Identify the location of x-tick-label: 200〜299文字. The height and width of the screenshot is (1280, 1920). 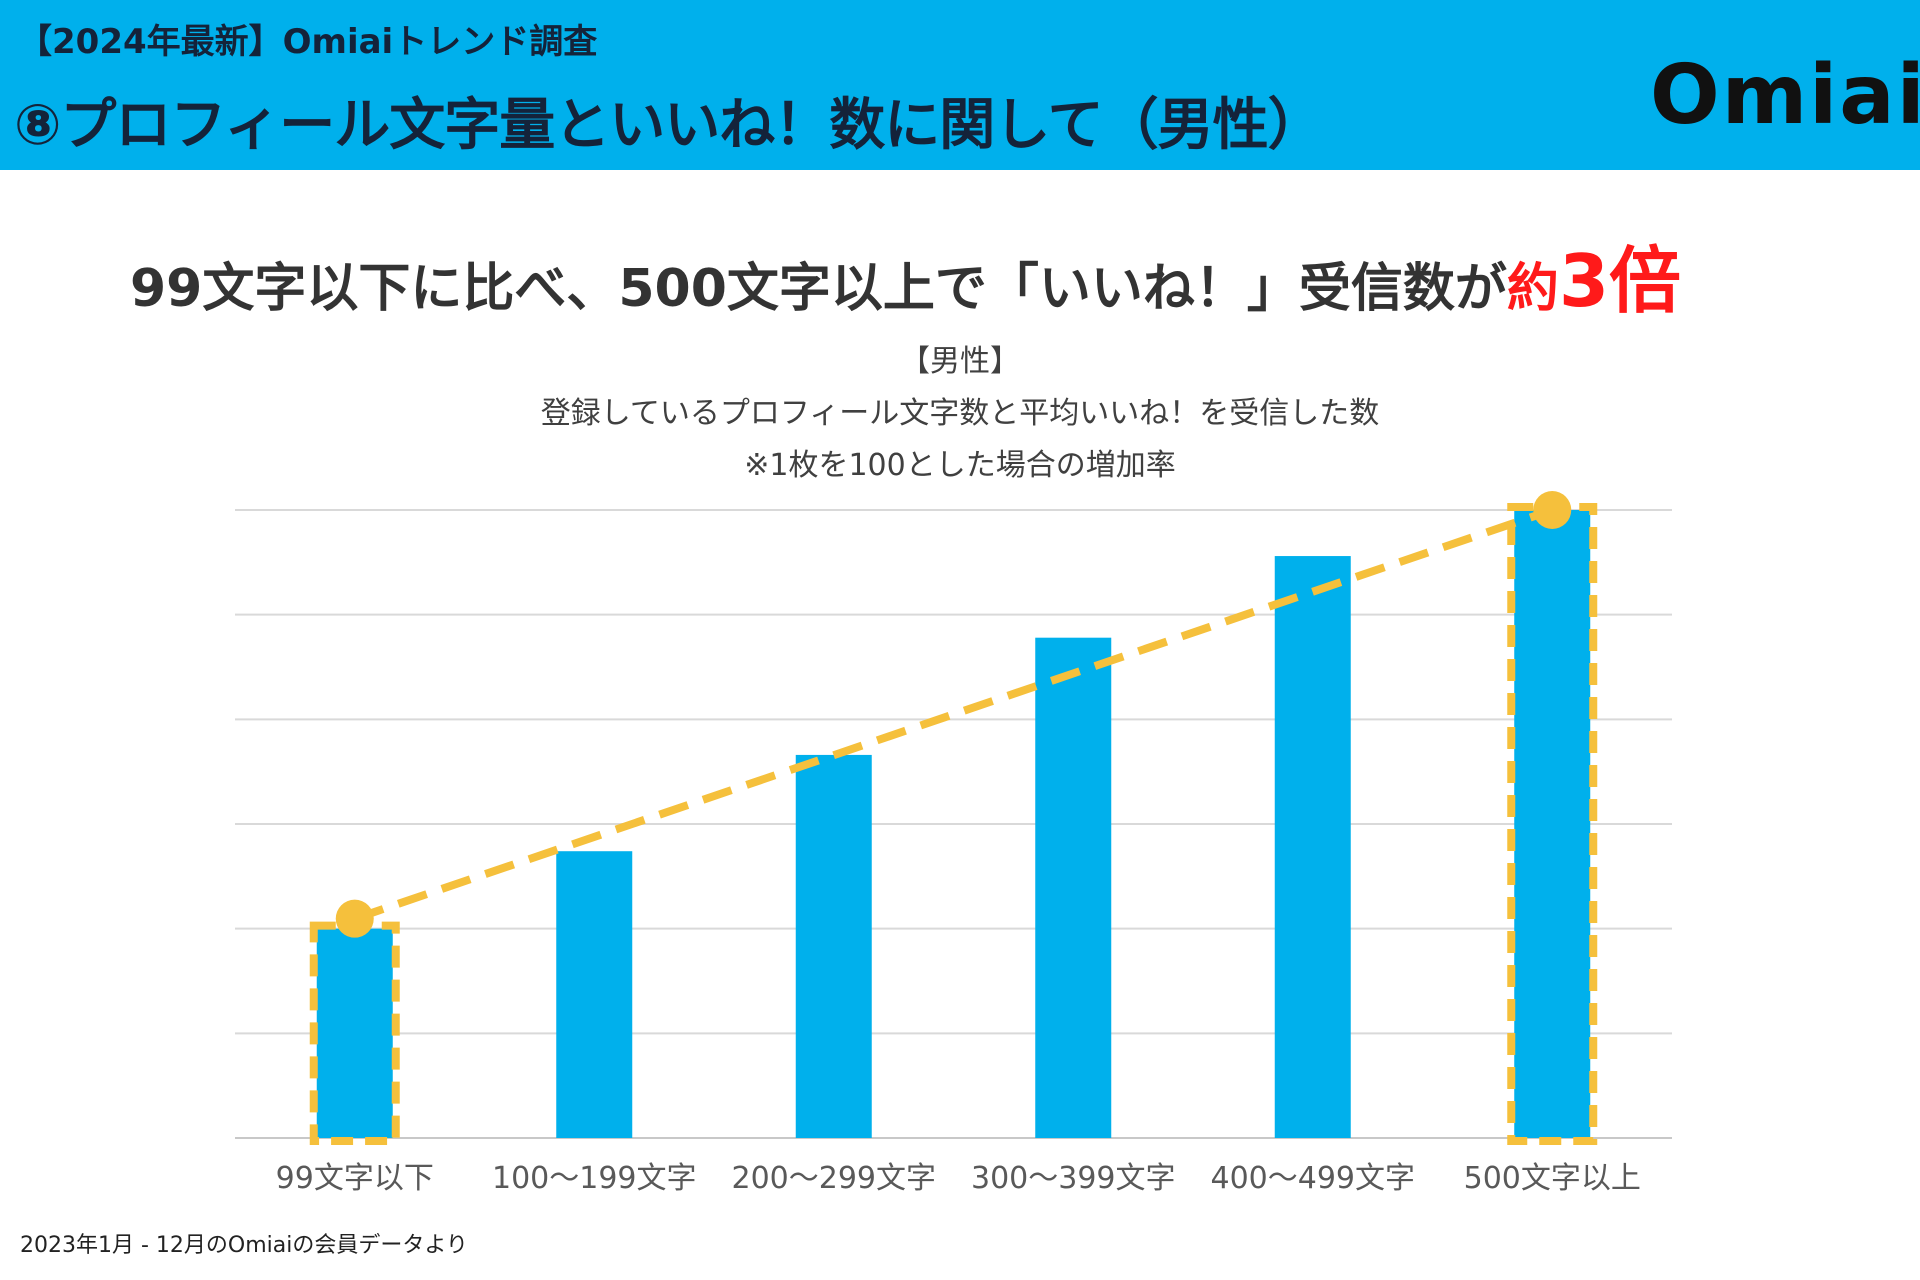
(833, 1178).